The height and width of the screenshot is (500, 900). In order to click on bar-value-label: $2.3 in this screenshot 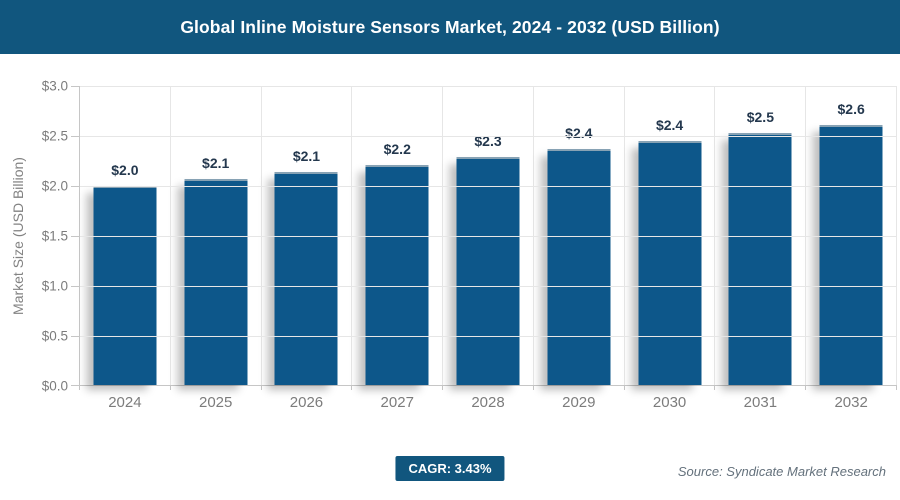, I will do `click(488, 141)`.